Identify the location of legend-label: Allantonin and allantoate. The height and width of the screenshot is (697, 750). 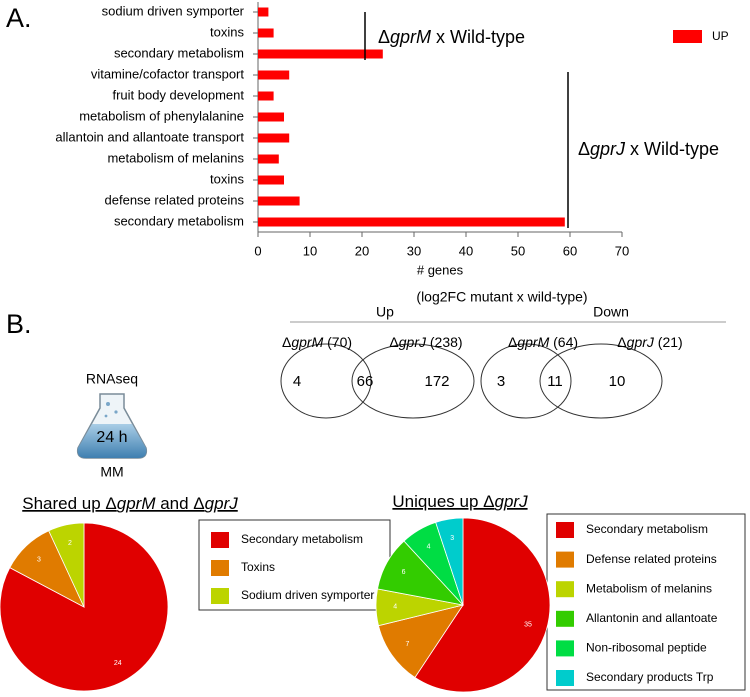
(652, 618).